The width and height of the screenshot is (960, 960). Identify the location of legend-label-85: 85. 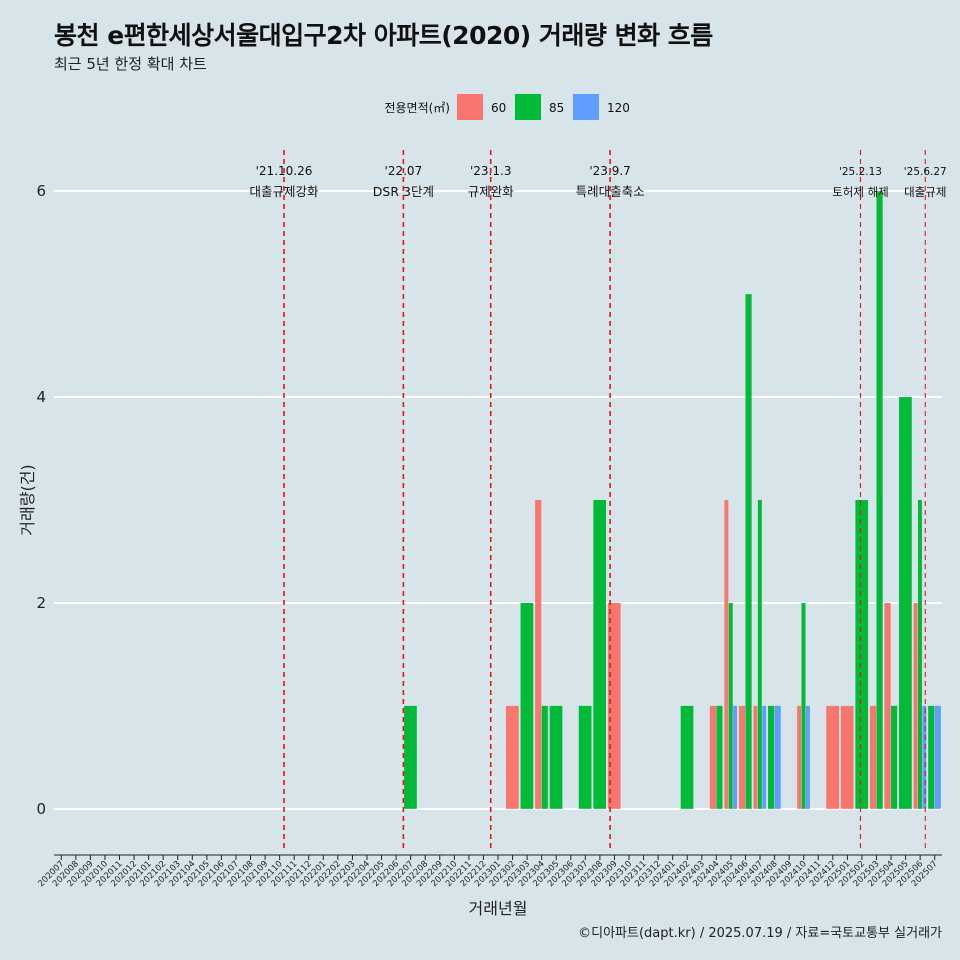
(556, 108).